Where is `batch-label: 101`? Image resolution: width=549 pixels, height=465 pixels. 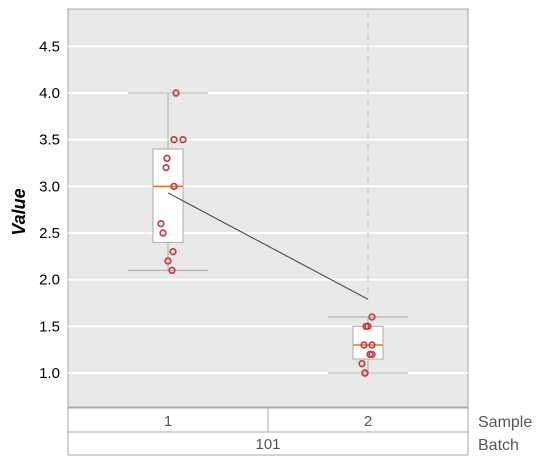 batch-label: 101 is located at coordinates (267, 444).